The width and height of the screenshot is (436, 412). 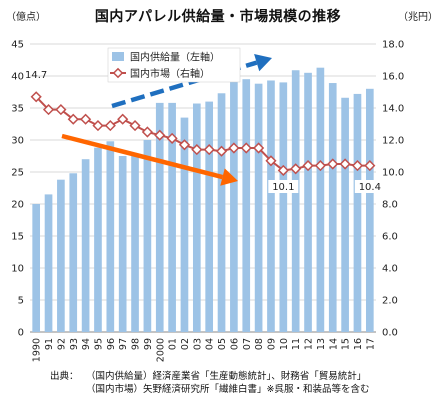 I want to click on down-trend-arrow, so click(x=149, y=159).